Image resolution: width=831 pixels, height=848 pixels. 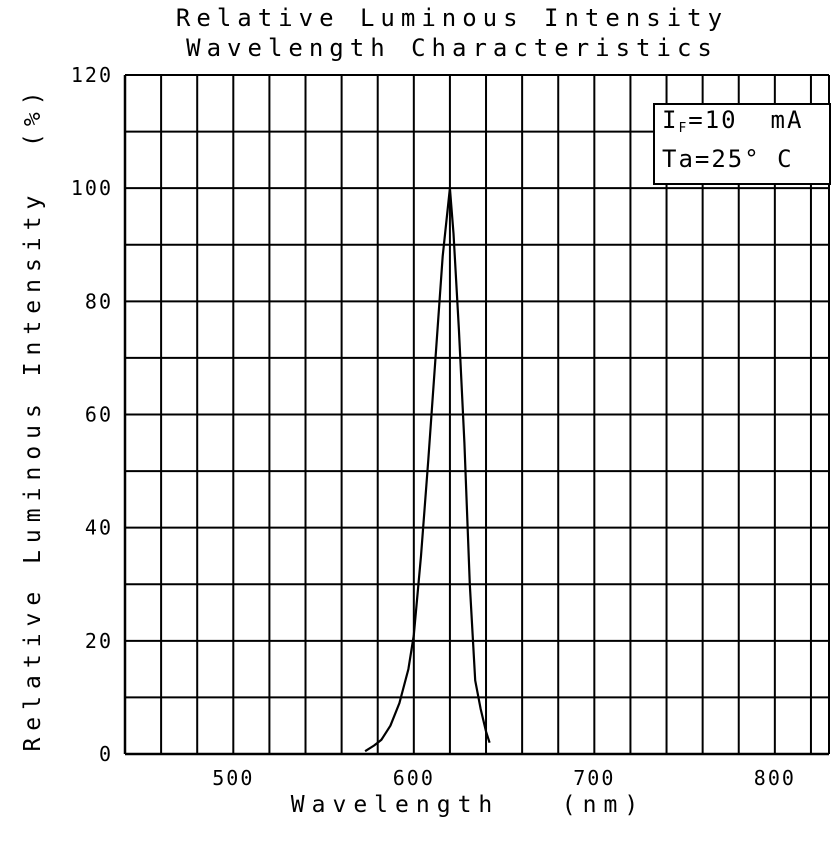 What do you see at coordinates (99, 415) in the screenshot?
I see `y-tick-label-60: 60` at bounding box center [99, 415].